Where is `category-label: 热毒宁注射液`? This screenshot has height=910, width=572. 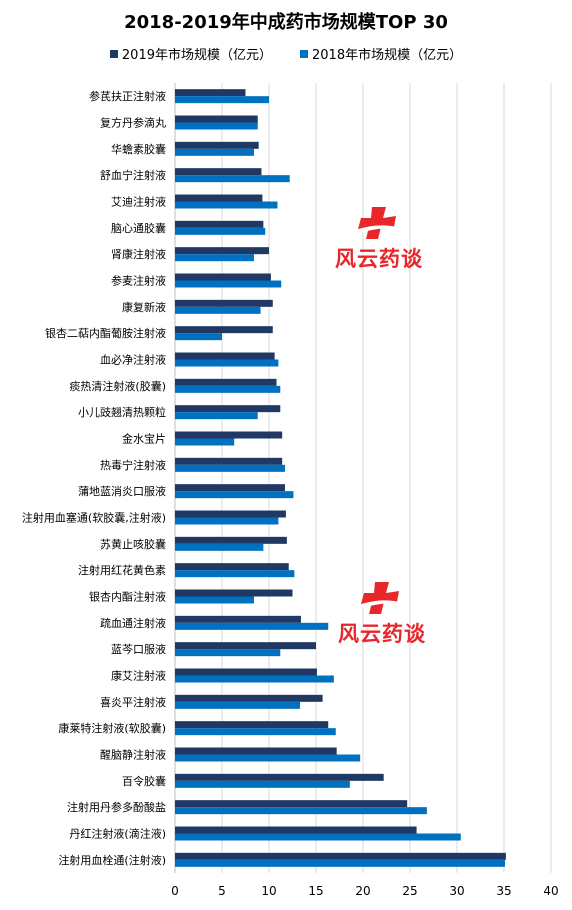 category-label: 热毒宁注射液 is located at coordinates (133, 465).